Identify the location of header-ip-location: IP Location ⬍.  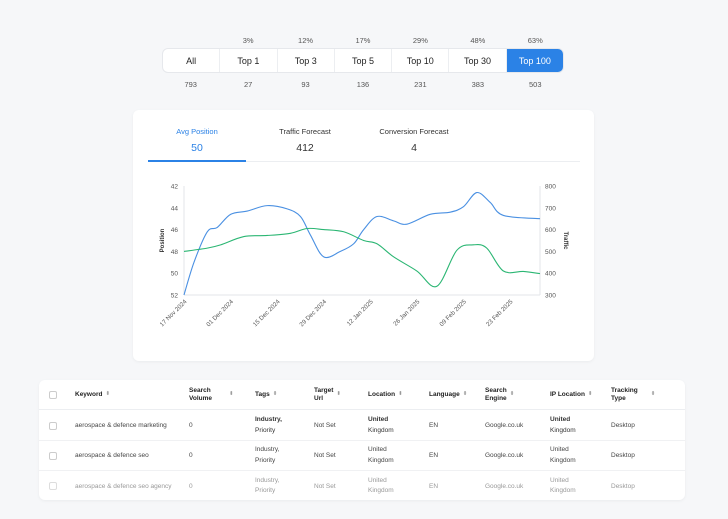
(571, 394).